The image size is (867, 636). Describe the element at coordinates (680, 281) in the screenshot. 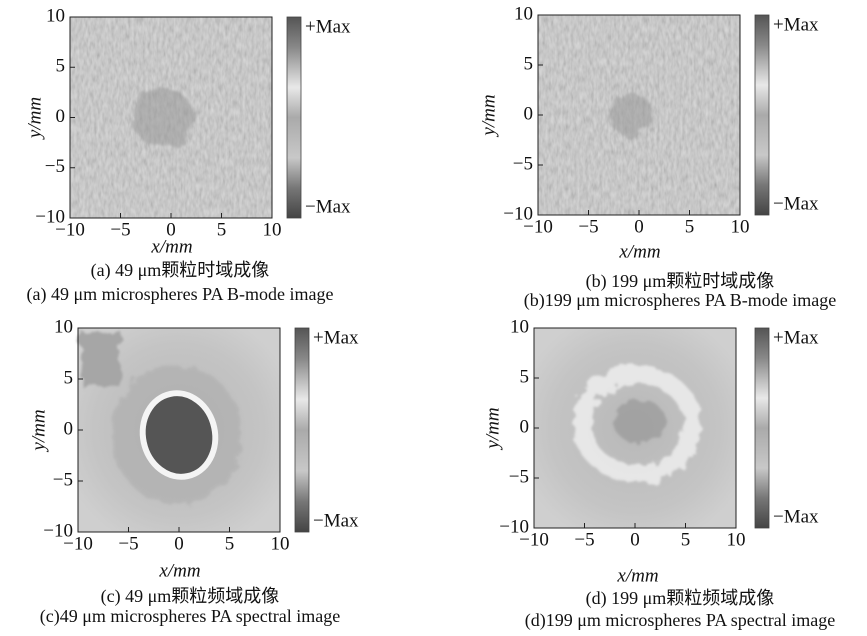

I see `caption-zh: (b) 199 μm颗粒时域成像` at that location.